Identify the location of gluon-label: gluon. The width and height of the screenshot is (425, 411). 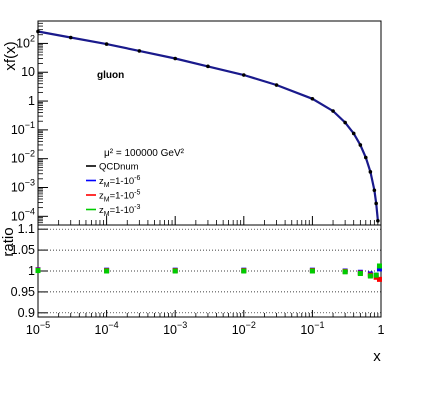
(110, 75).